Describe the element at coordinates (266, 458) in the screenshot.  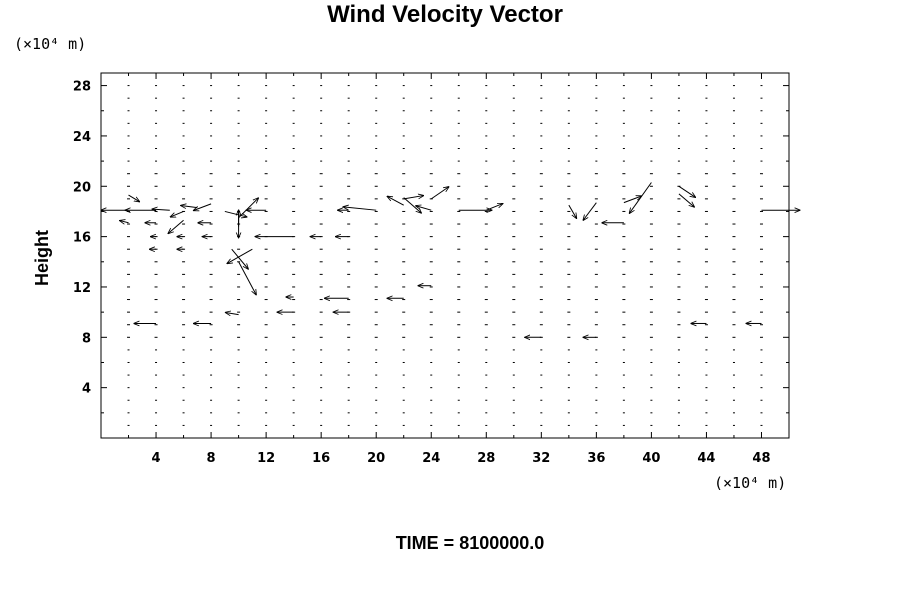
I see `x-tick-label: 12` at that location.